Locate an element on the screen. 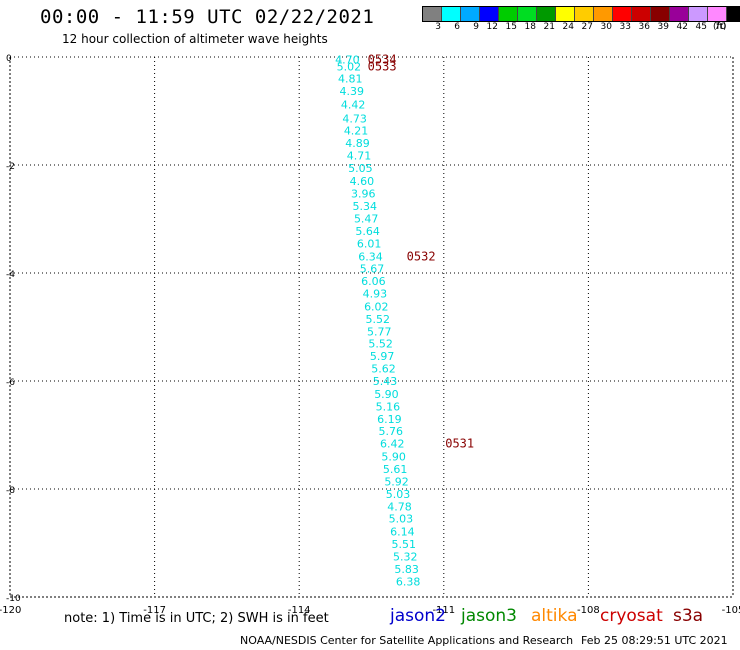  swh-point: 4.81 is located at coordinates (350, 79).